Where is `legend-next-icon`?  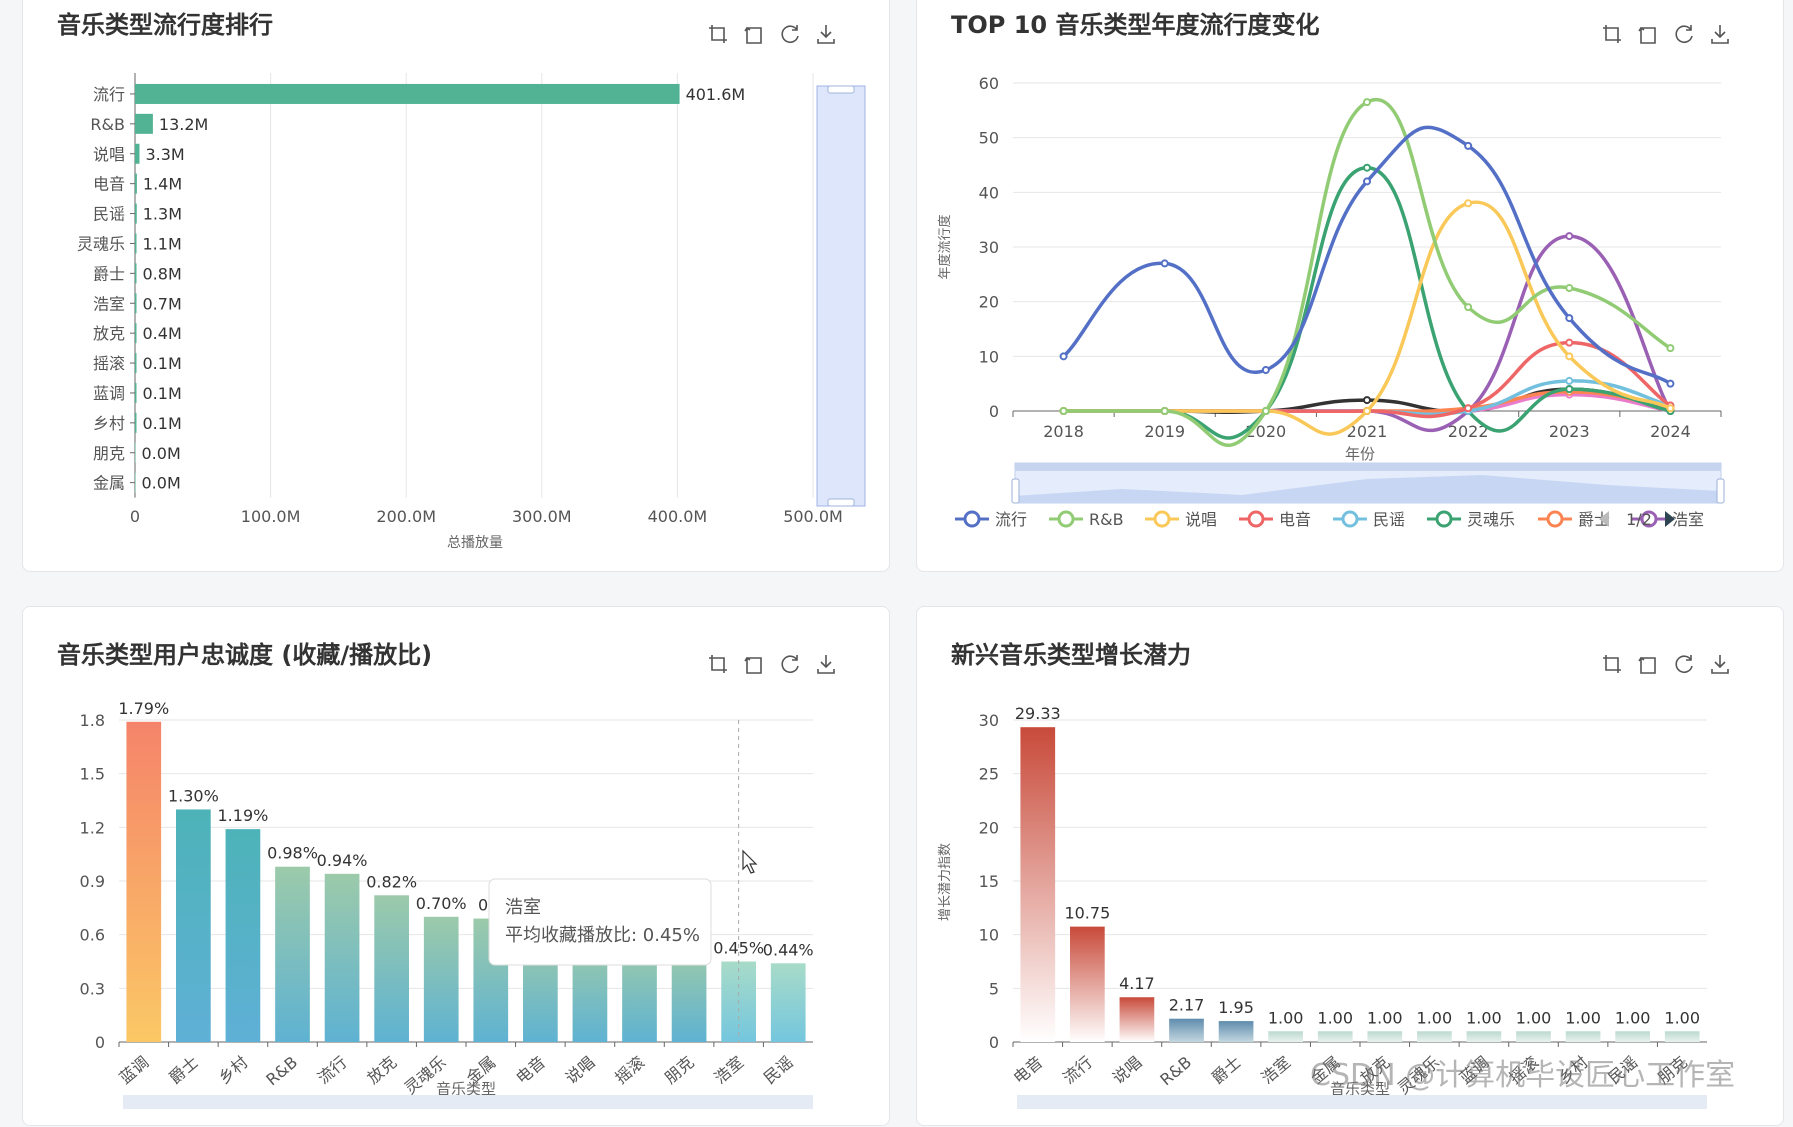 legend-next-icon is located at coordinates (1670, 519).